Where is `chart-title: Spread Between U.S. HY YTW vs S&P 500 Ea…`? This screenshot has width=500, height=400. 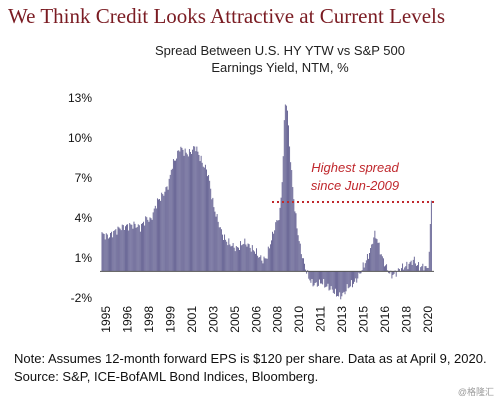 chart-title: Spread Between U.S. HY YTW vs S&P 500 Ea… is located at coordinates (280, 59).